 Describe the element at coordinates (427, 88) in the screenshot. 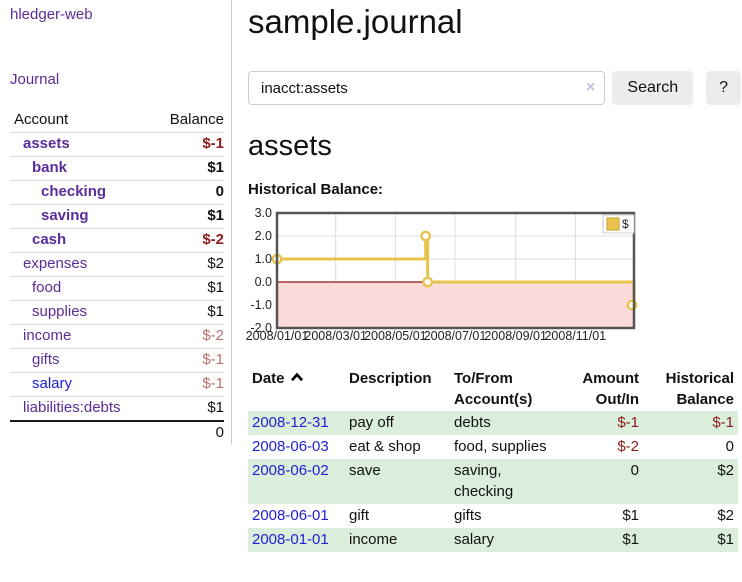

I see `search-input` at that location.